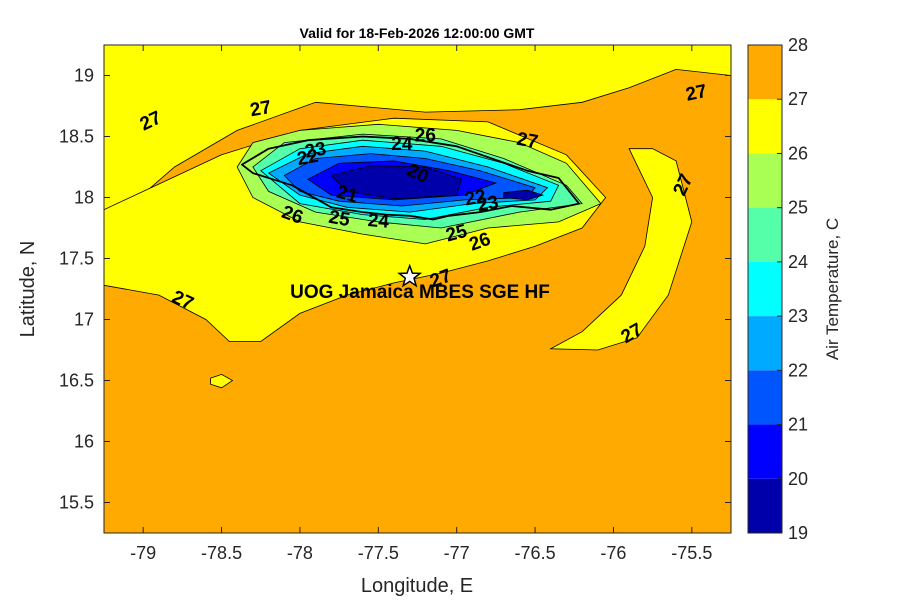 Image resolution: width=900 pixels, height=605 pixels. Describe the element at coordinates (798, 479) in the screenshot. I see `colorbar-tick-label: 20` at that location.